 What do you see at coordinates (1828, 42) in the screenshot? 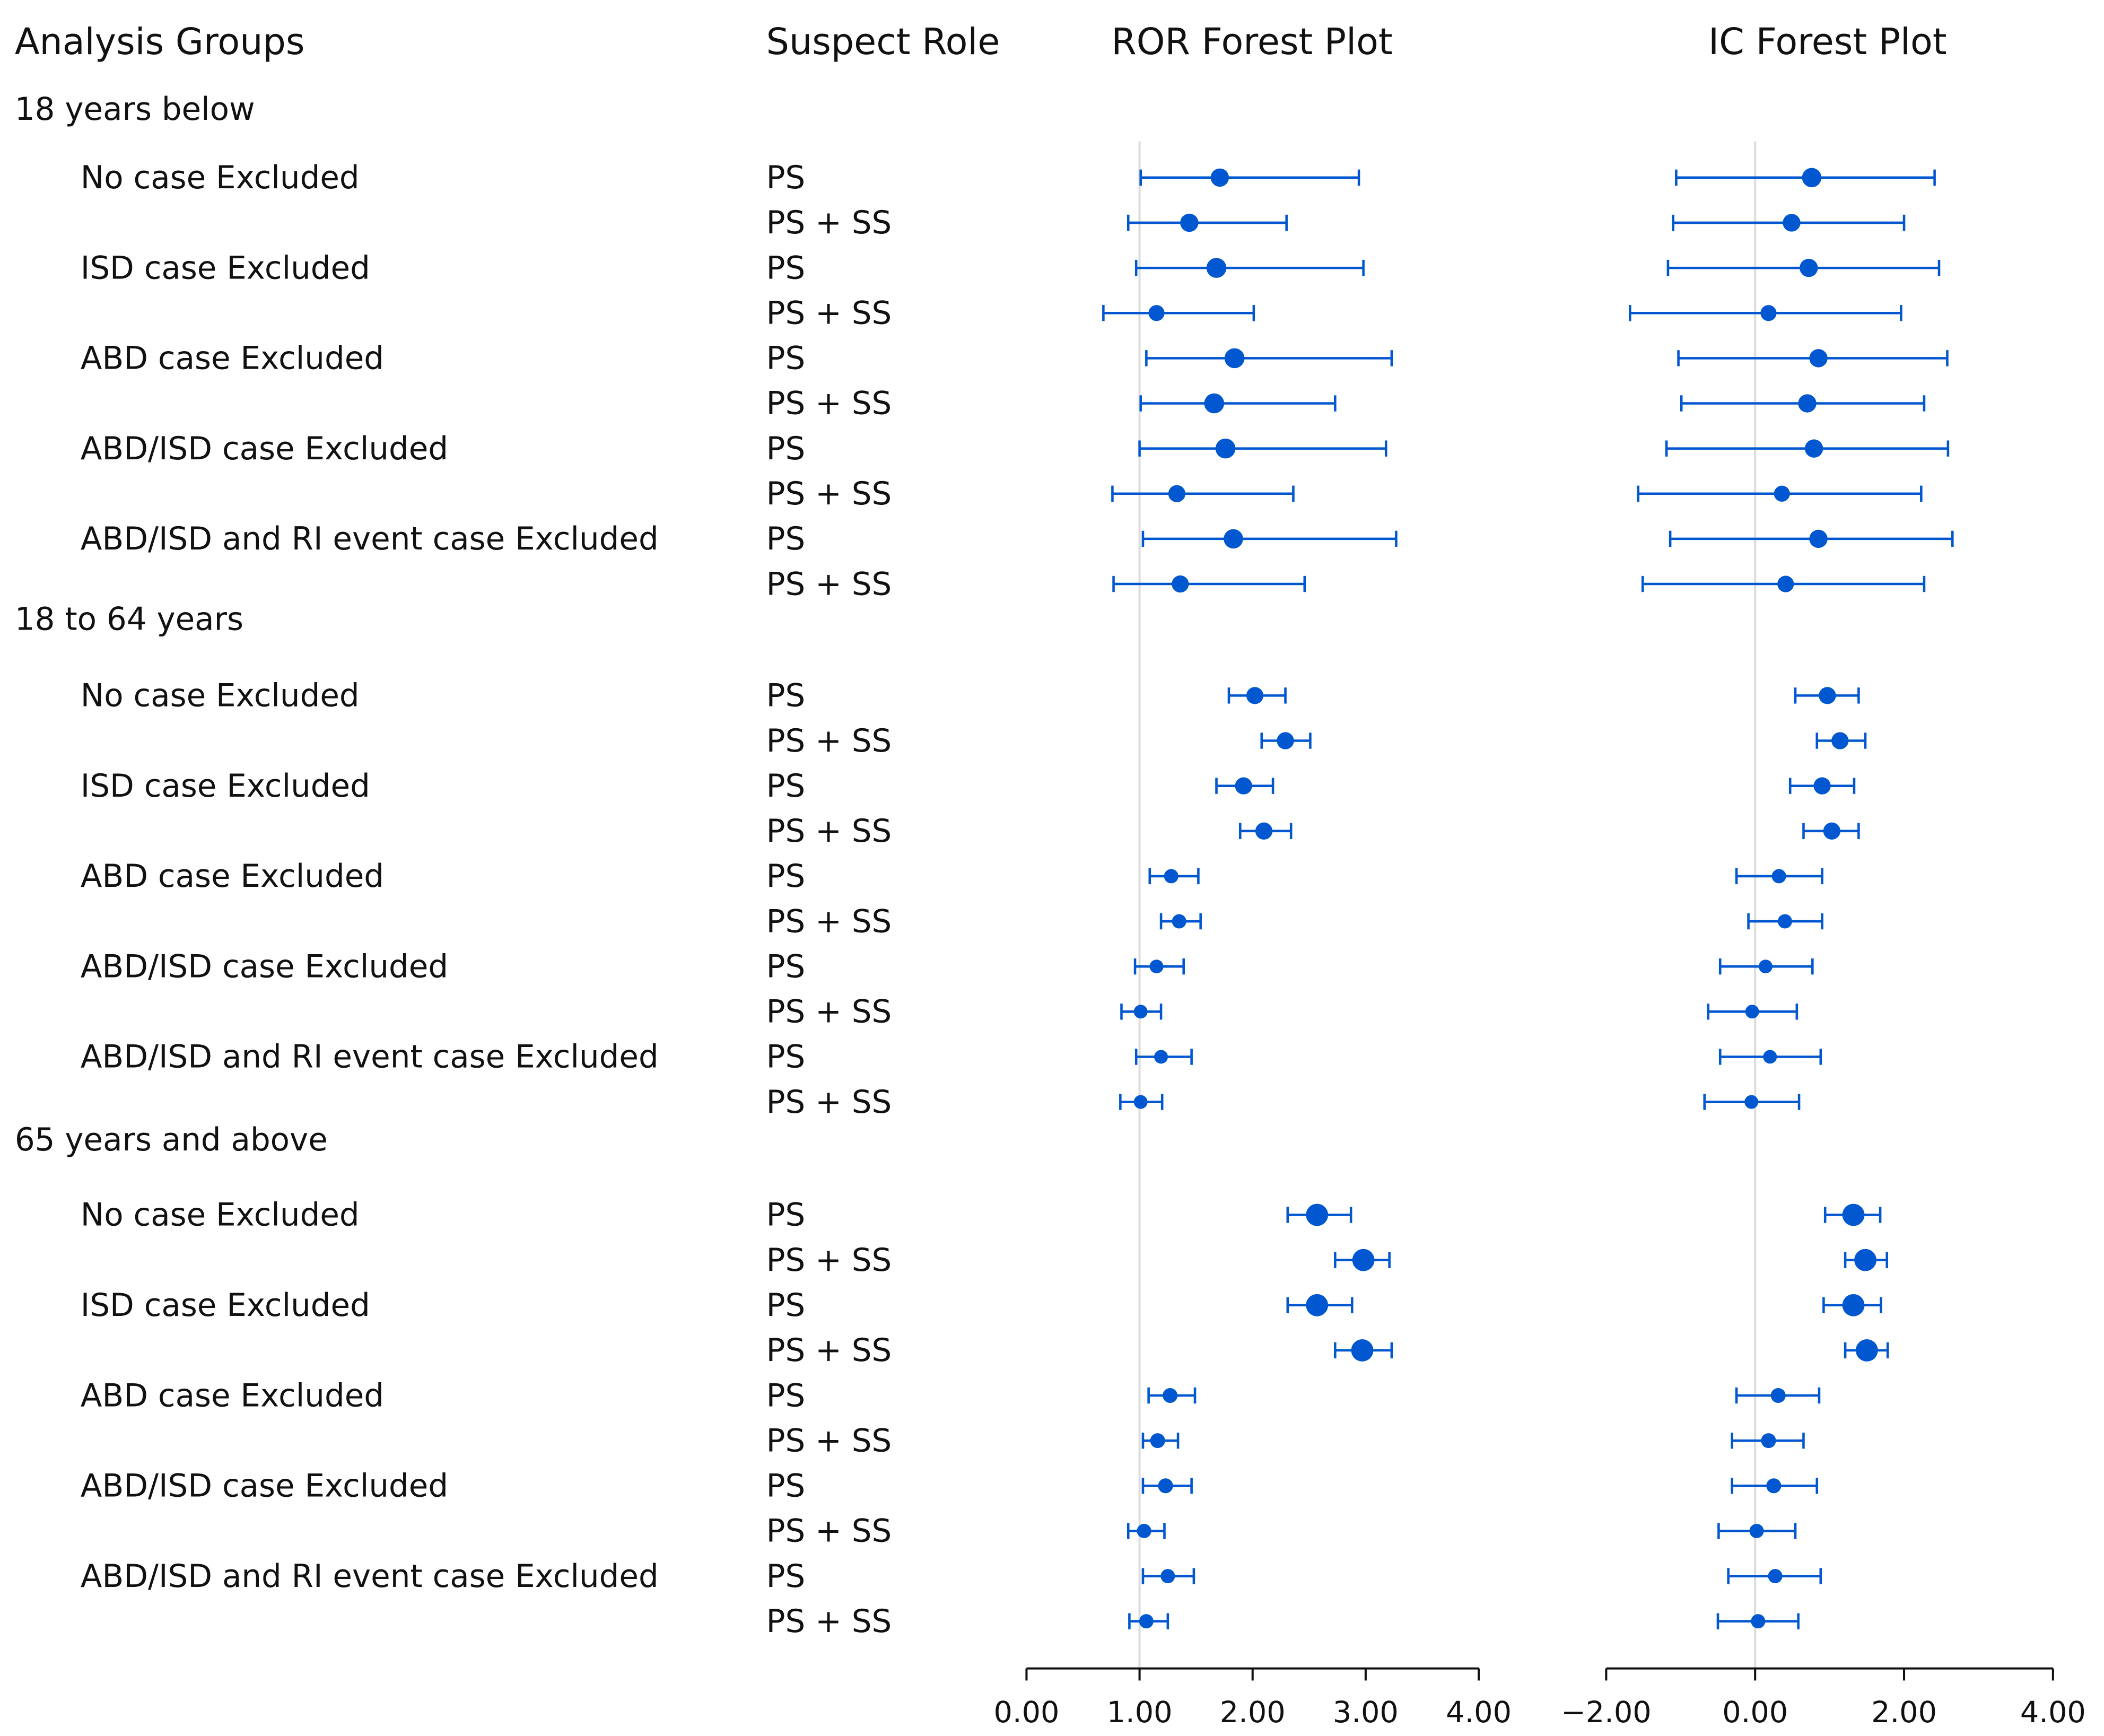
I see `header-ic-forest-plot: IC Forest Plot` at bounding box center [1828, 42].